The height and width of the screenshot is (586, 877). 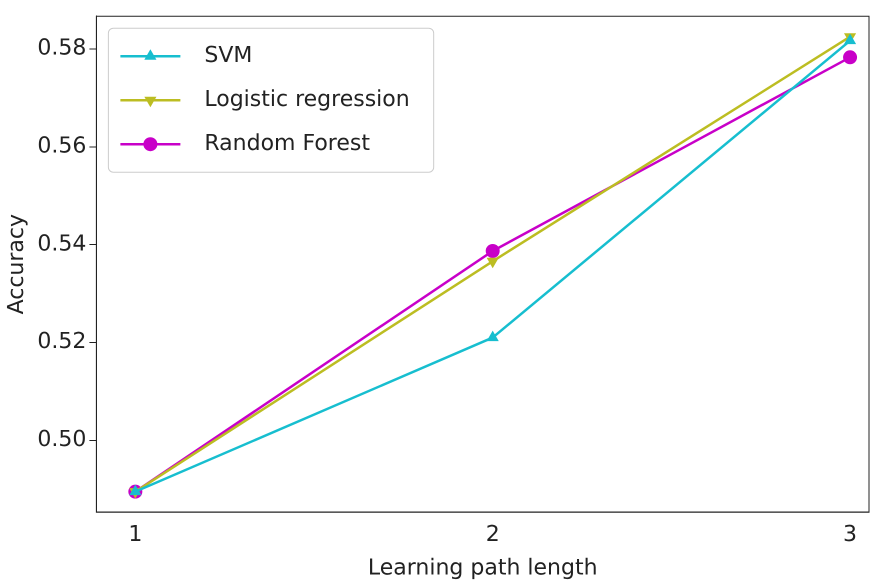 What do you see at coordinates (61, 243) in the screenshot?
I see `y-tick-label: 0.54` at bounding box center [61, 243].